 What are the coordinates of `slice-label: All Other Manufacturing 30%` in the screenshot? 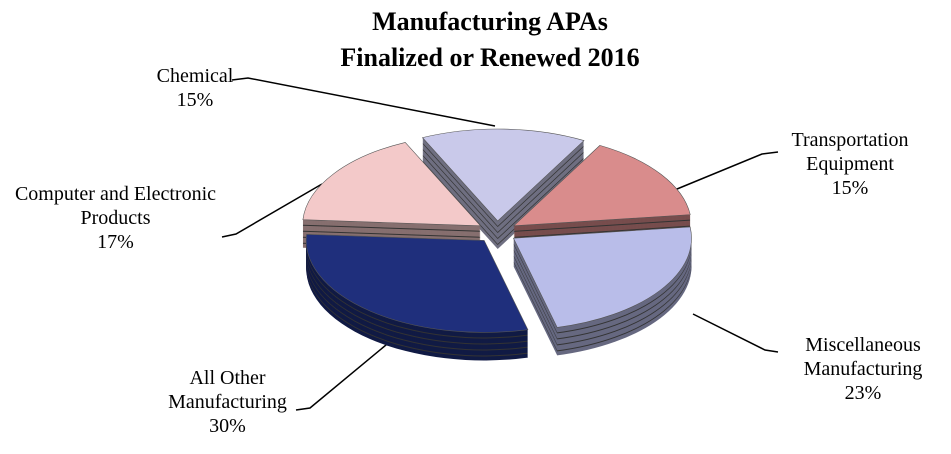 It's located at (227, 402).